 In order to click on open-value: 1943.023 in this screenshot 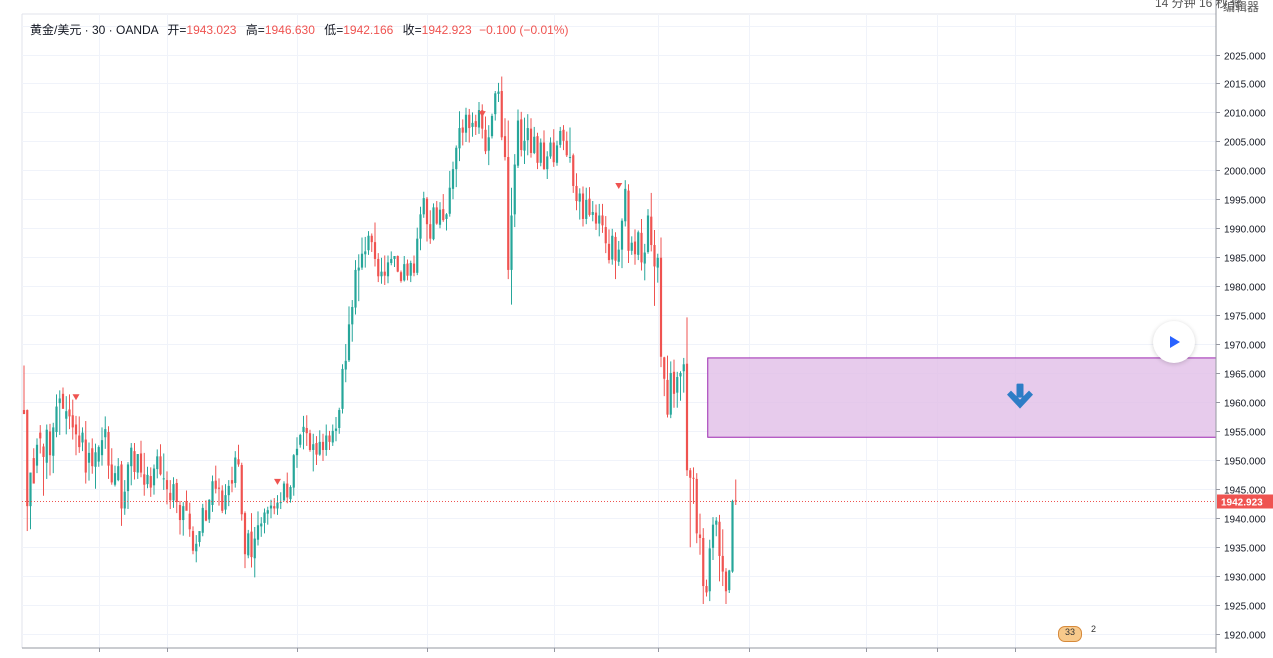, I will do `click(211, 30)`.